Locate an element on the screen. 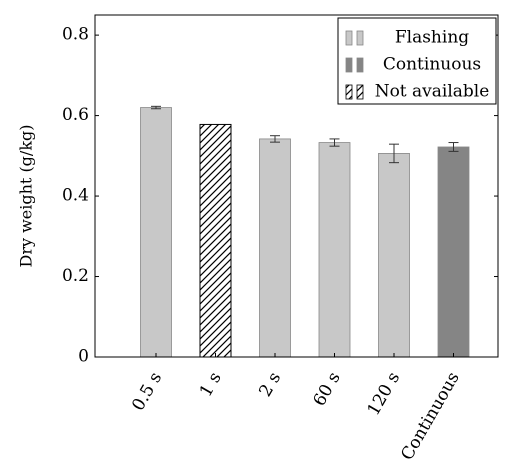  x-tick-label-4: 60 s is located at coordinates (327, 389).